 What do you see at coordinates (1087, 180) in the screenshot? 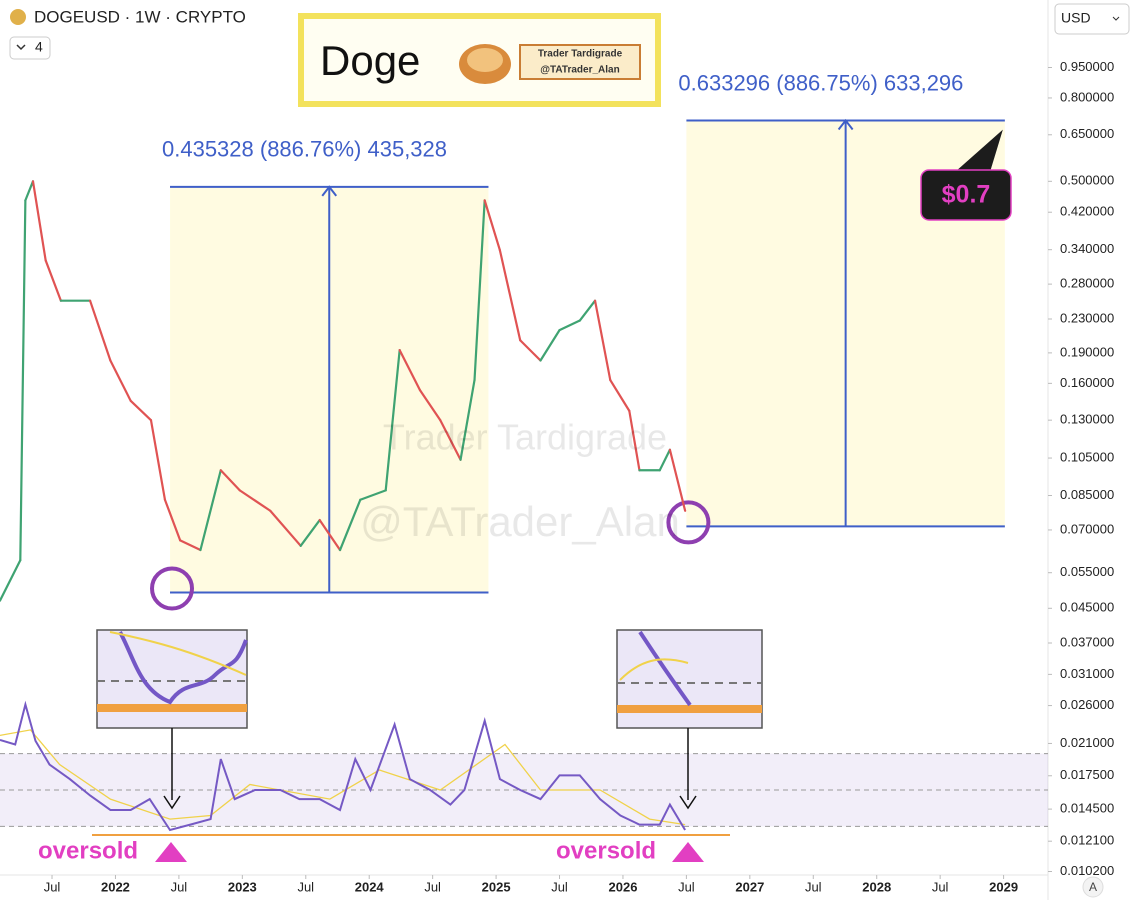
I see `y-tick-label: 0.500000` at bounding box center [1087, 180].